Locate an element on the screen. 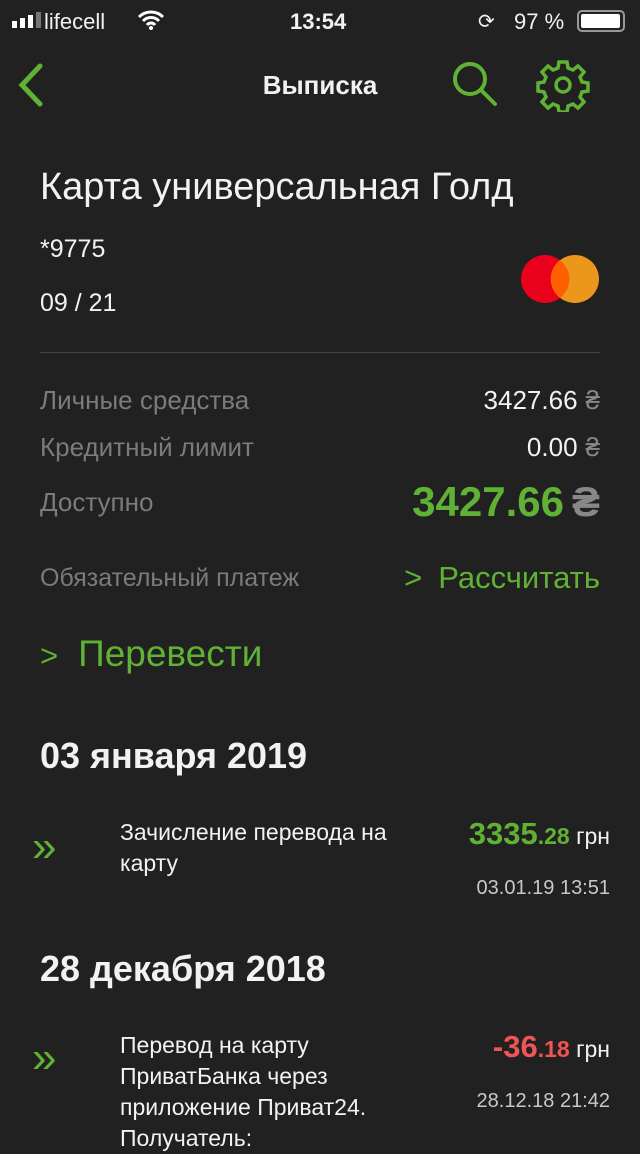 This screenshot has height=1154, width=640. wifi-icon is located at coordinates (151, 20).